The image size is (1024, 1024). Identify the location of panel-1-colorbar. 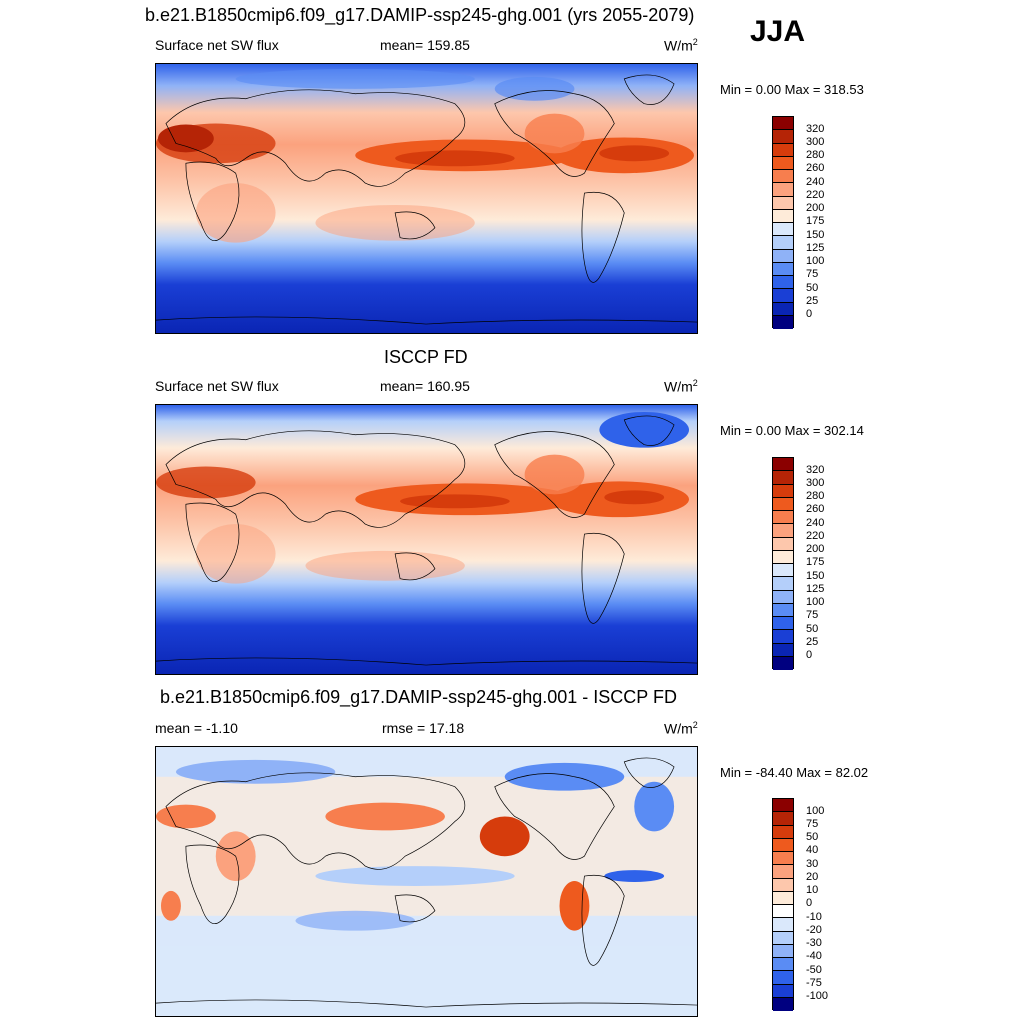
(783, 222).